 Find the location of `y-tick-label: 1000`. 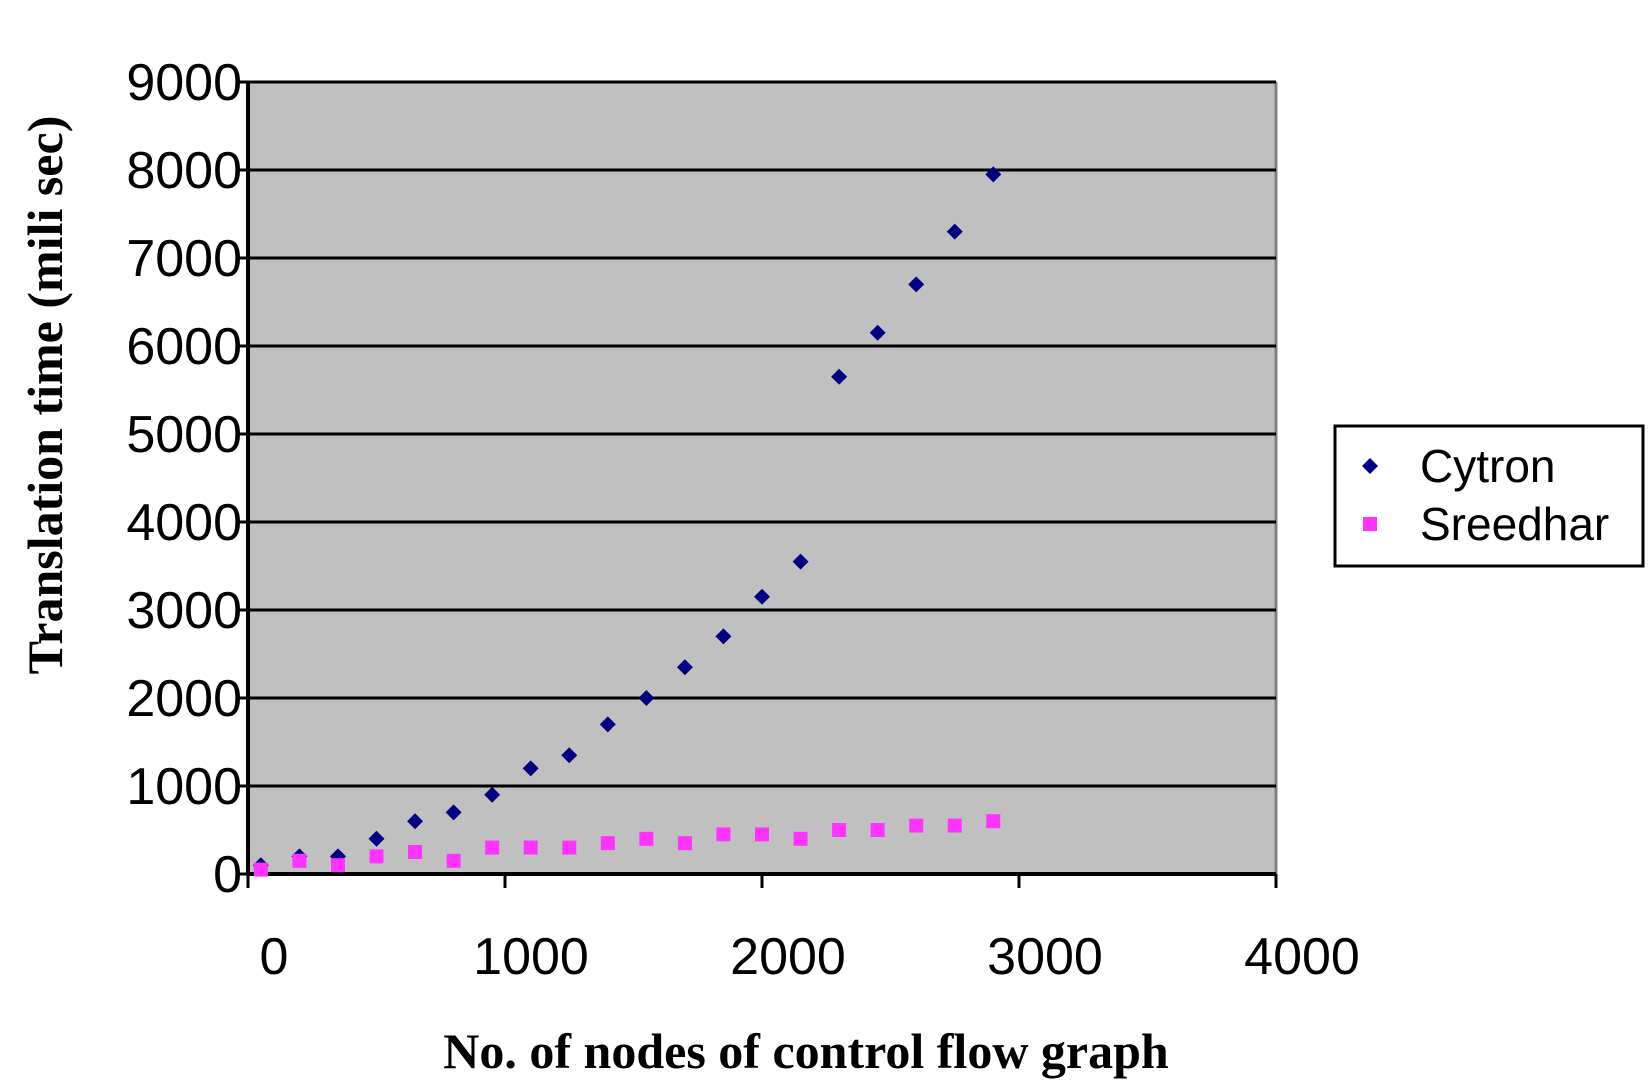

y-tick-label: 1000 is located at coordinates (184, 787).